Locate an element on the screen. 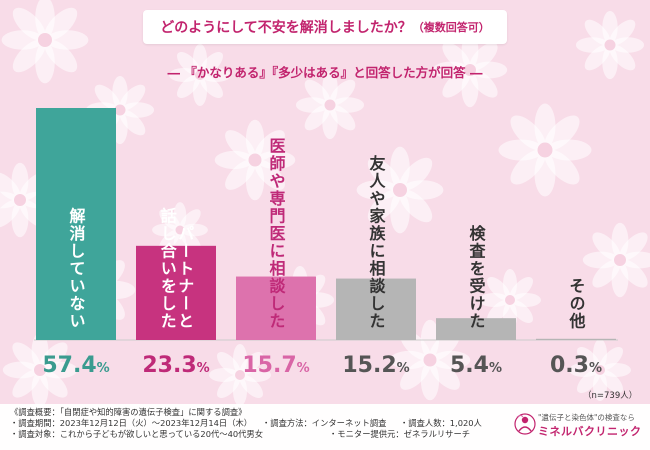  clinic-tagline: "遺伝子と染色体"の検査なら is located at coordinates (586, 417).